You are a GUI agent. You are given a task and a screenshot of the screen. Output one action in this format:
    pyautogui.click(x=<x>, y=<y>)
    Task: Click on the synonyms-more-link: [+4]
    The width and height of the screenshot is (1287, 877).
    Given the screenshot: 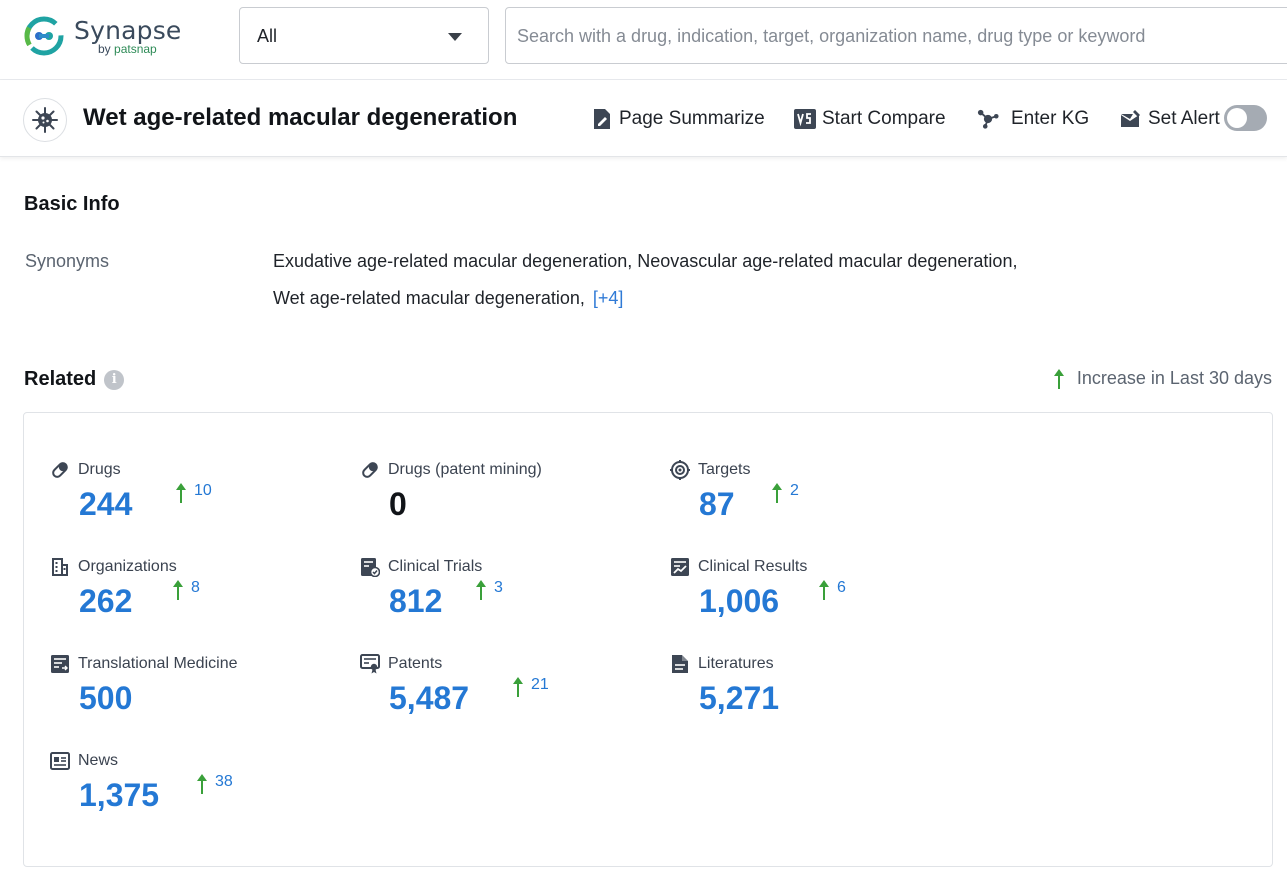 What is the action you would take?
    pyautogui.click(x=608, y=298)
    